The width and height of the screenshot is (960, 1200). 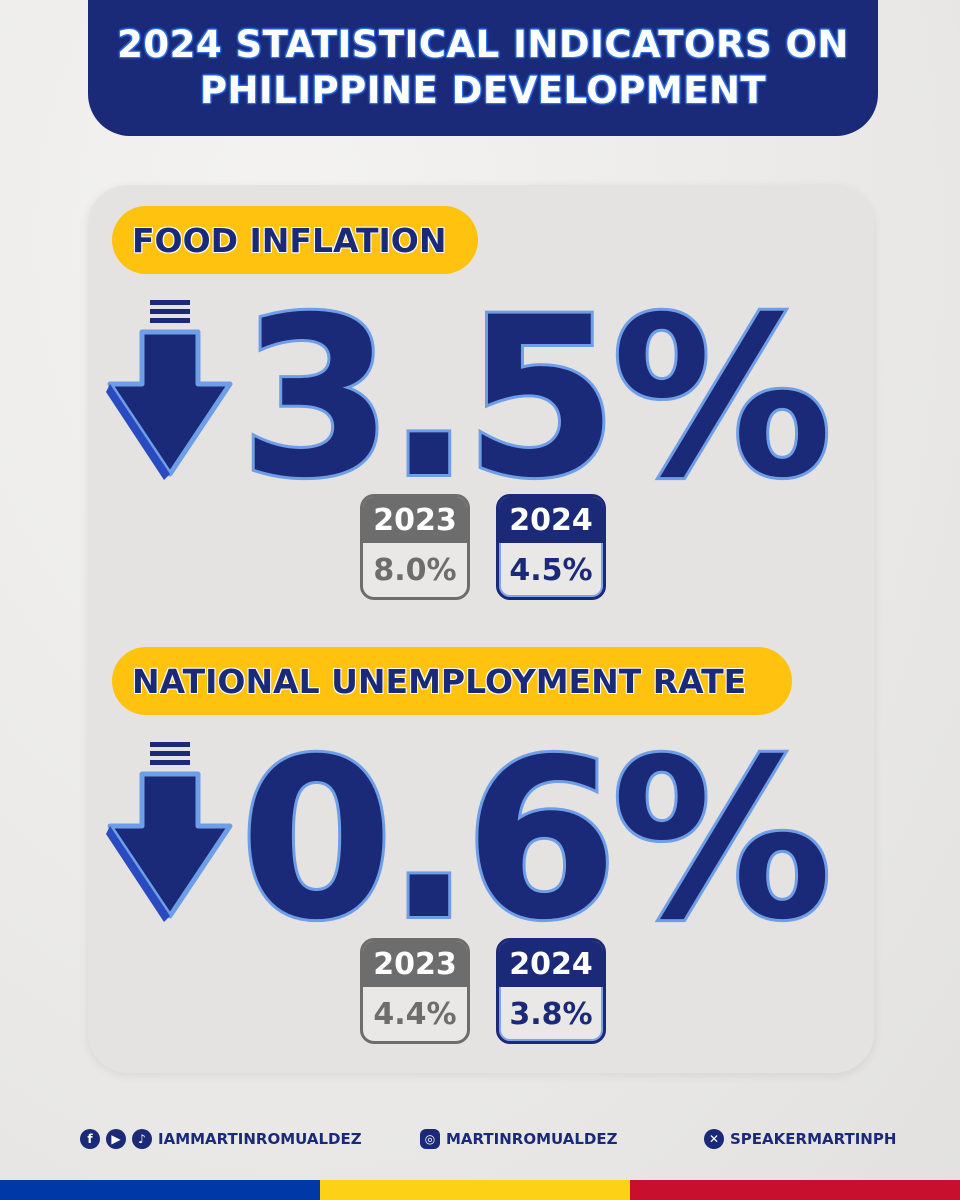 I want to click on flag-stripe-red, so click(x=795, y=1190).